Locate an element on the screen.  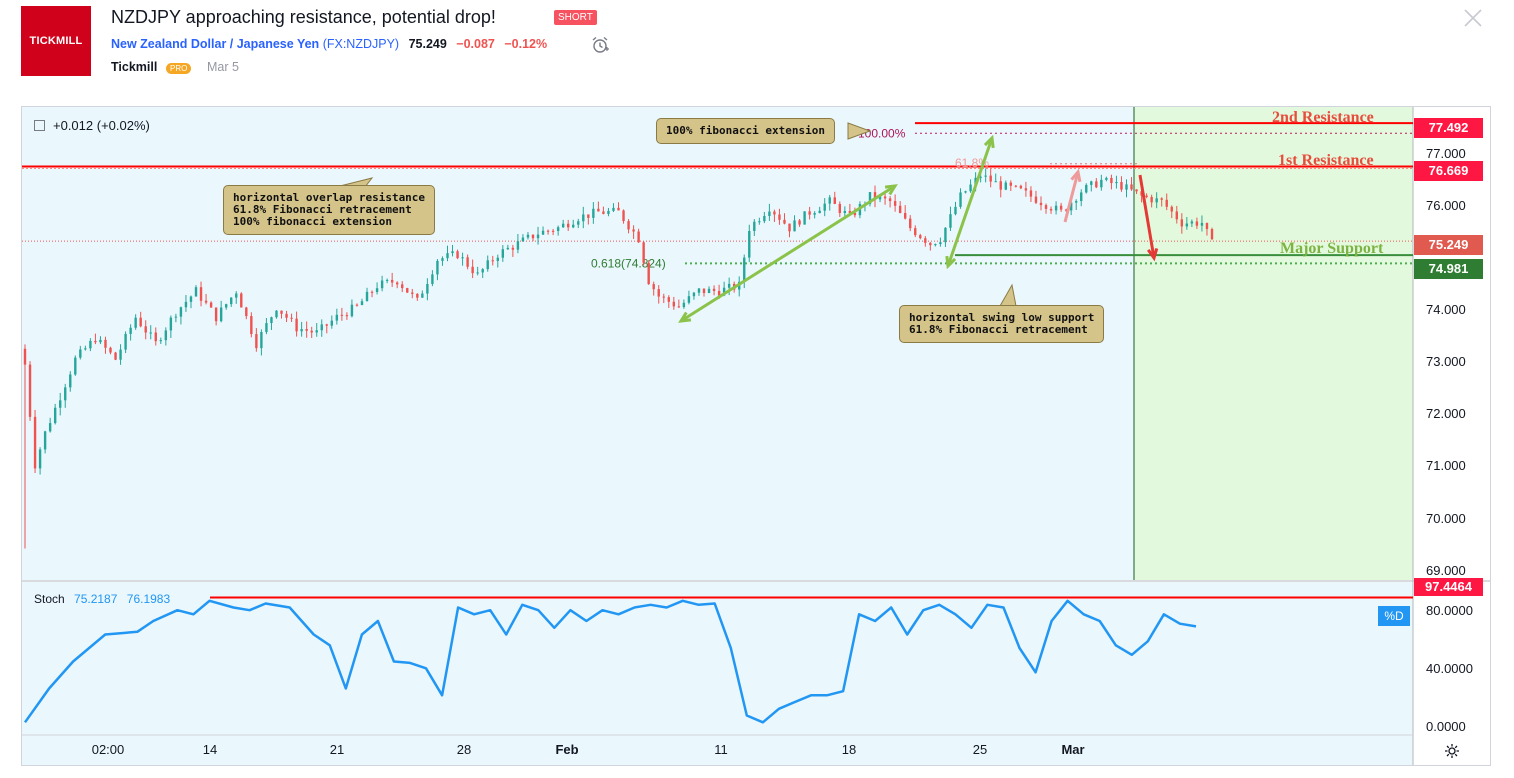
second-resistance-label: 2nd Resistance is located at coordinates (1323, 117).